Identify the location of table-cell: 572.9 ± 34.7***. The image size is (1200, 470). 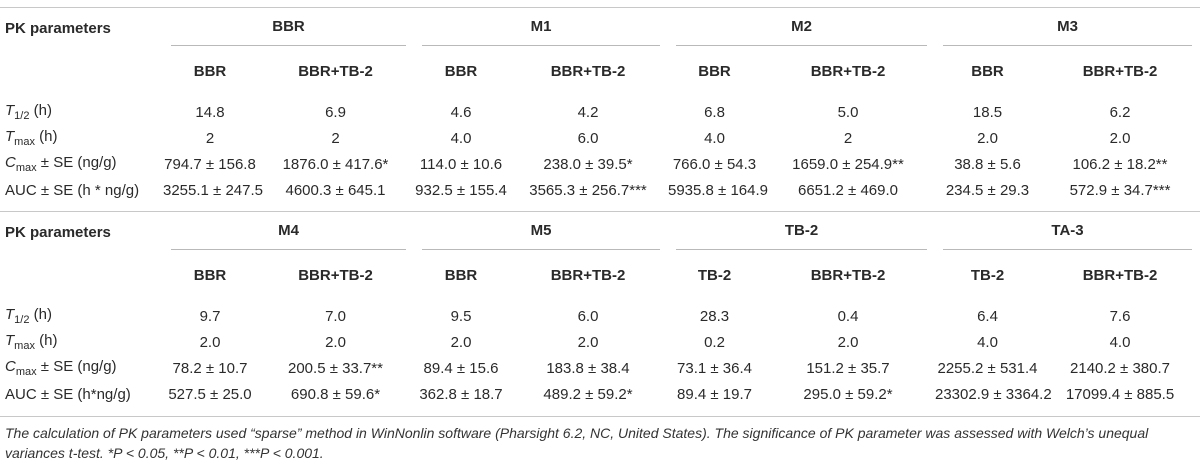
(1120, 190).